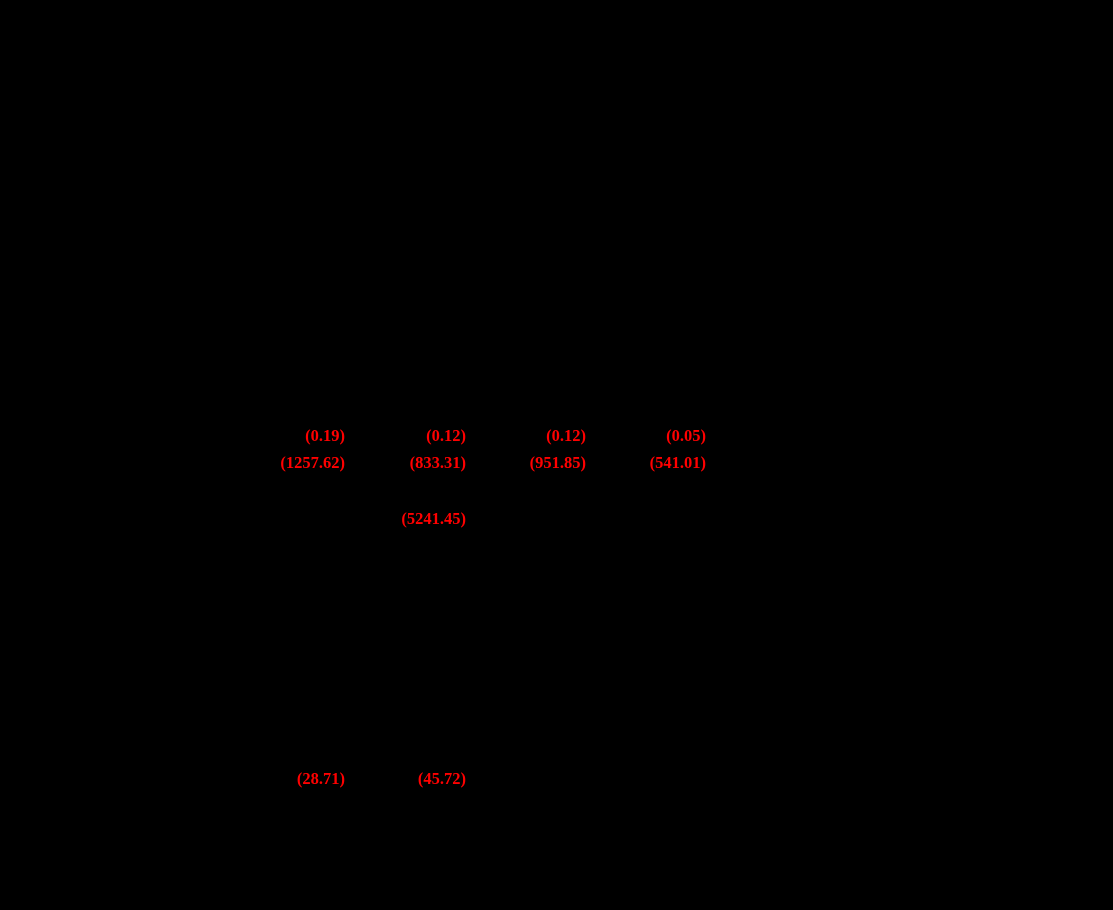 The height and width of the screenshot is (910, 1113). What do you see at coordinates (433, 518) in the screenshot?
I see `negative-value: (5241.45)` at bounding box center [433, 518].